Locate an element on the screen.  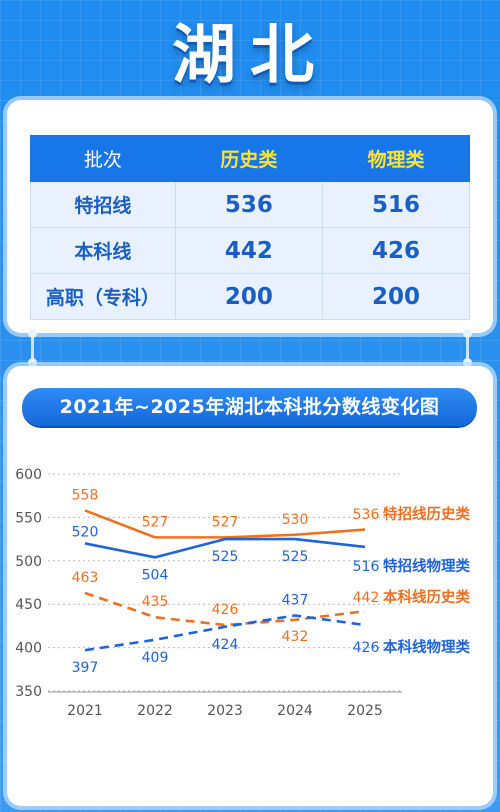
table-header-row: 批次 历史类 物理类 is located at coordinates (250, 158).